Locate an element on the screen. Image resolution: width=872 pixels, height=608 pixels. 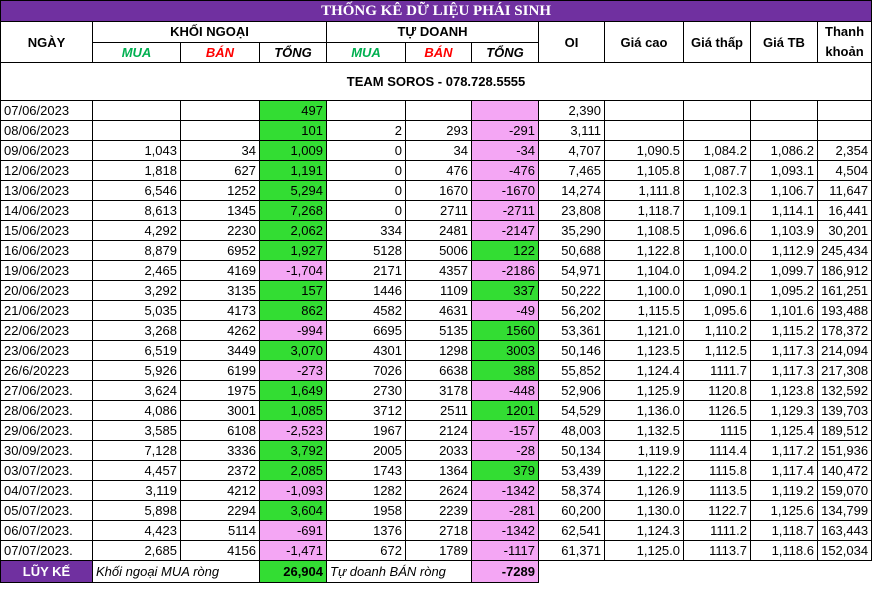
cell-gia-tb: 1,125.6 is located at coordinates (784, 510).